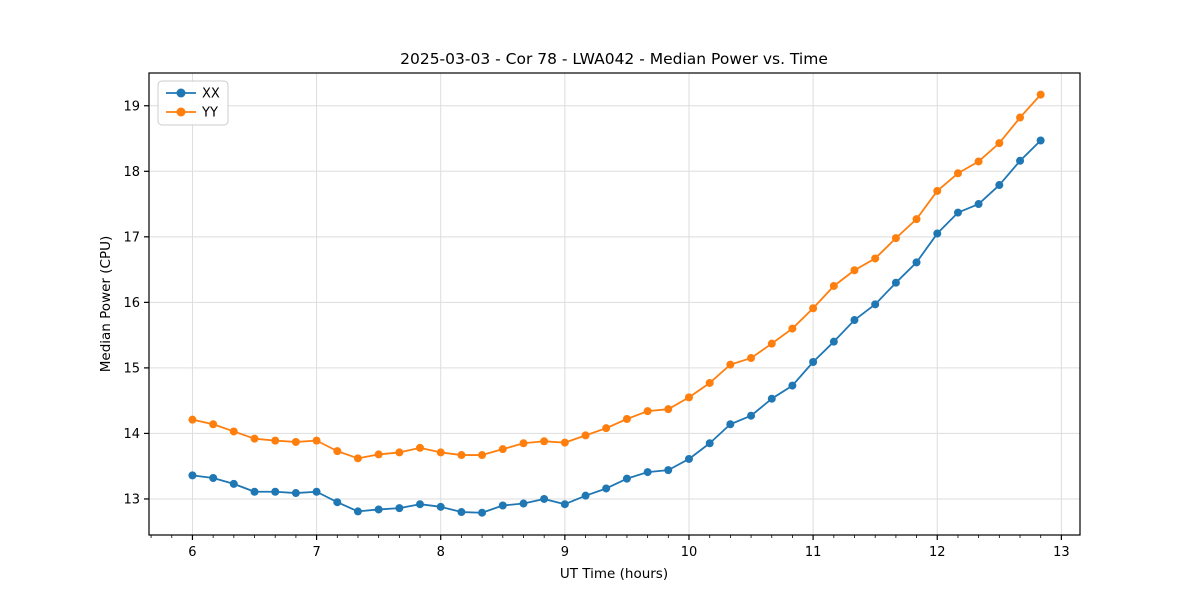 This screenshot has width=1200, height=600. Describe the element at coordinates (614, 574) in the screenshot. I see `x-axis-label: UT Time (hours)` at that location.